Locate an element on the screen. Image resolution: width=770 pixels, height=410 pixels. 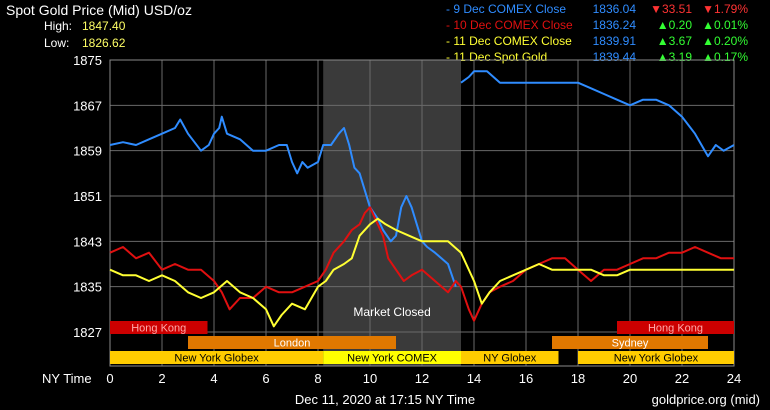
legend-percent: ▲0.01% is located at coordinates (725, 25).